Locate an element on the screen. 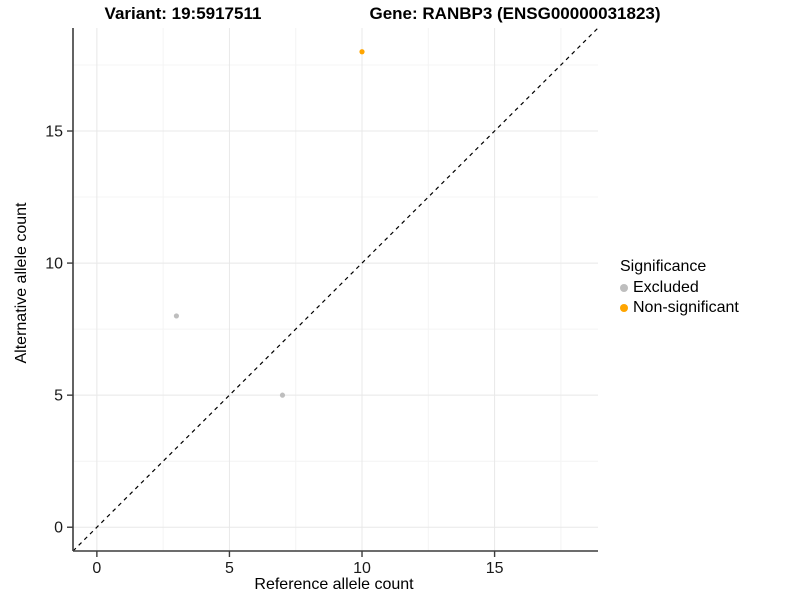 Image resolution: width=800 pixels, height=600 pixels. plot-title-variant: Variant: 19:5917511 is located at coordinates (183, 13).